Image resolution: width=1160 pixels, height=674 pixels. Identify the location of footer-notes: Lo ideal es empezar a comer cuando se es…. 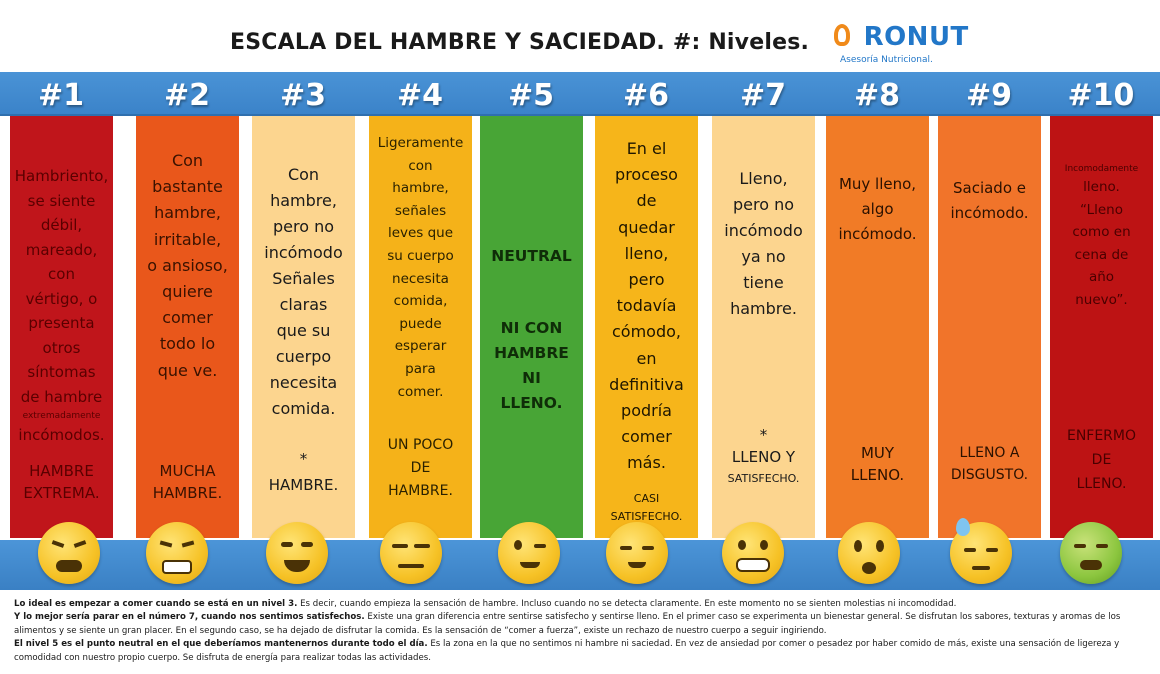
(582, 631).